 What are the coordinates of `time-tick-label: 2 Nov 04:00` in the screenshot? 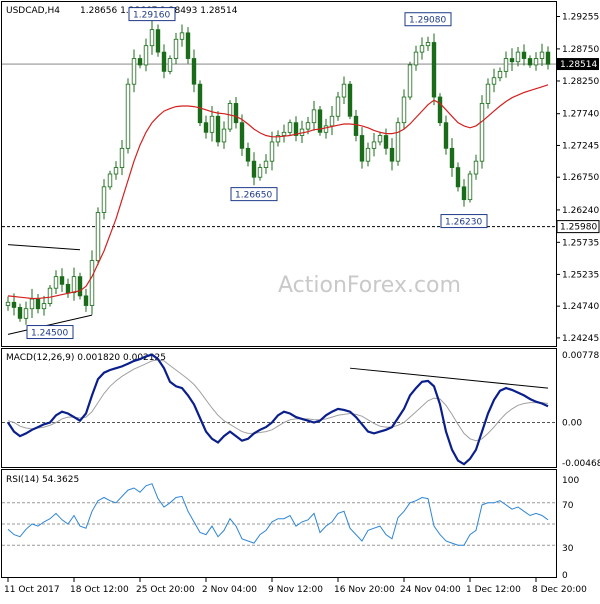 It's located at (229, 590).